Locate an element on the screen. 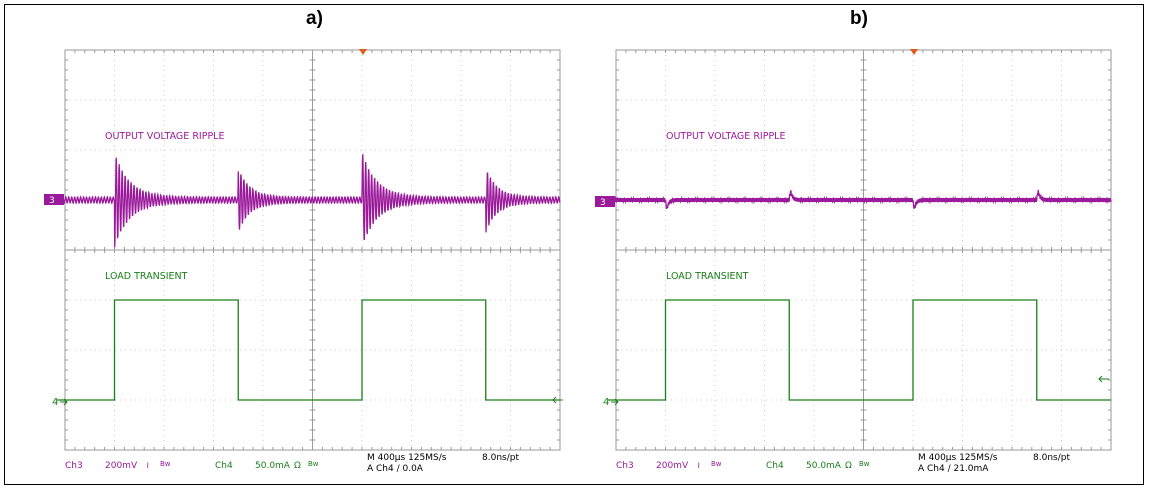  panel-a-title: a) is located at coordinates (314, 18).